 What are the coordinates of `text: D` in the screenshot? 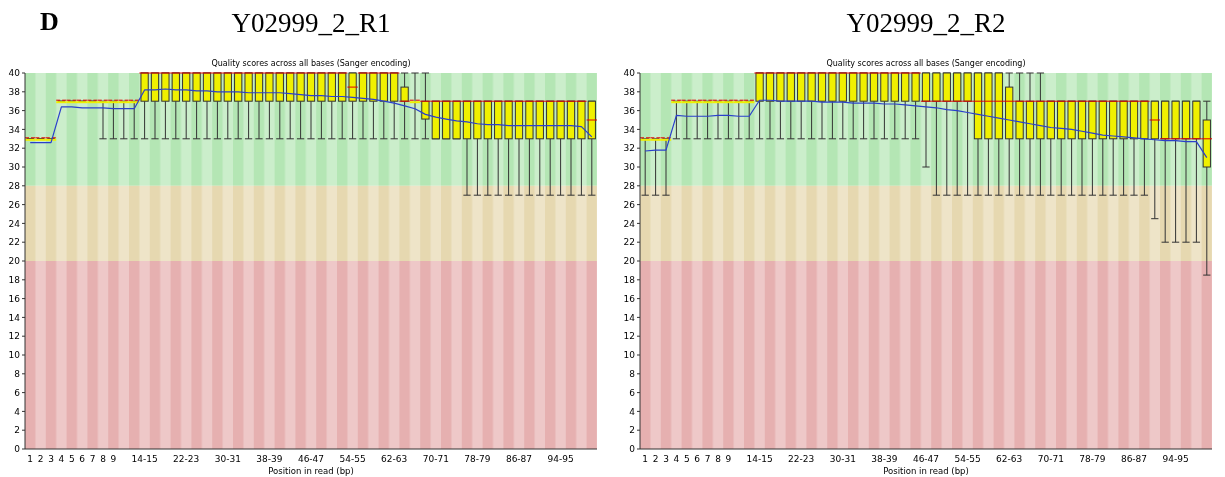 It's located at (49, 21).